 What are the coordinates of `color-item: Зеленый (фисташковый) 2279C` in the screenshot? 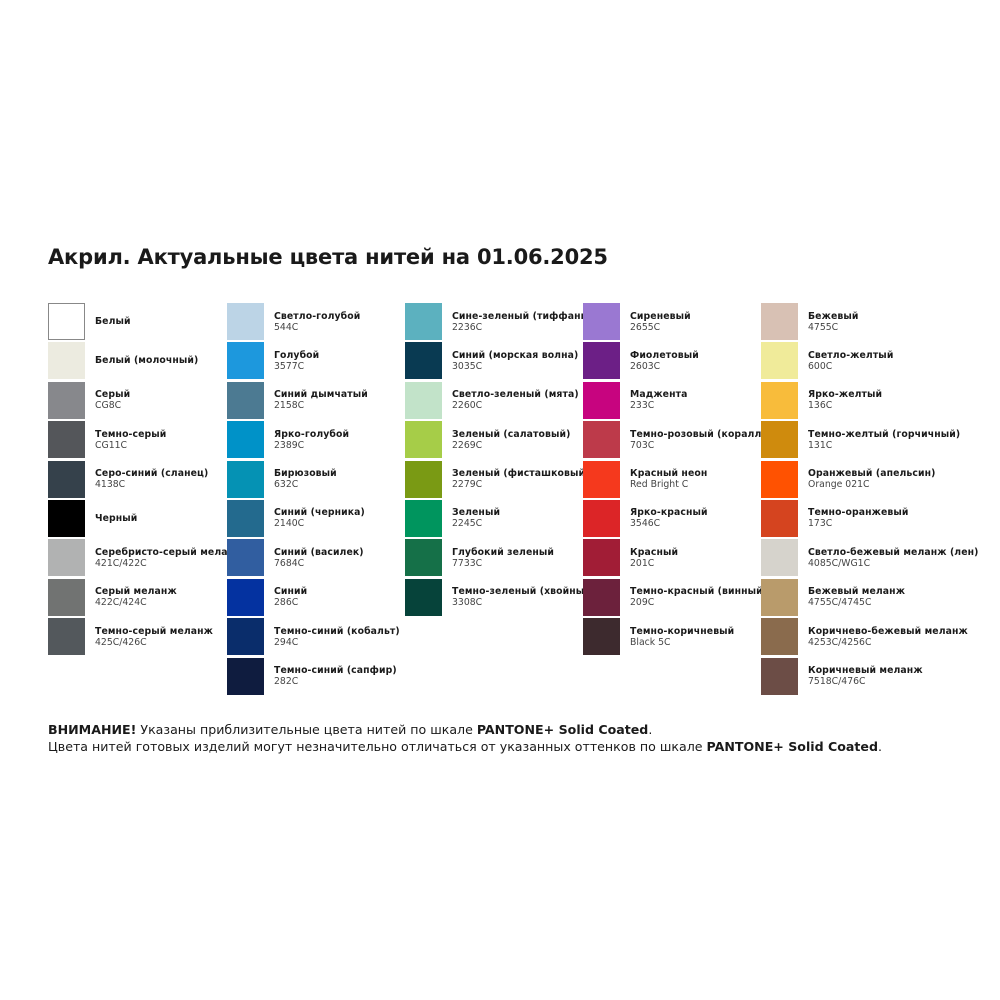 It's located at (500, 479).